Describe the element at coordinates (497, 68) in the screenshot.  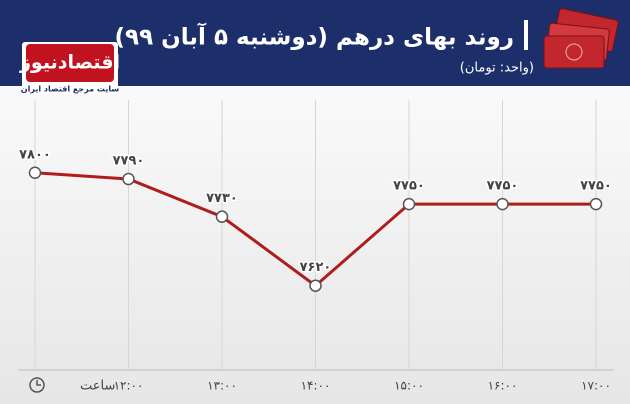
I see `chart-subtitle: (واحد: تومان)` at that location.